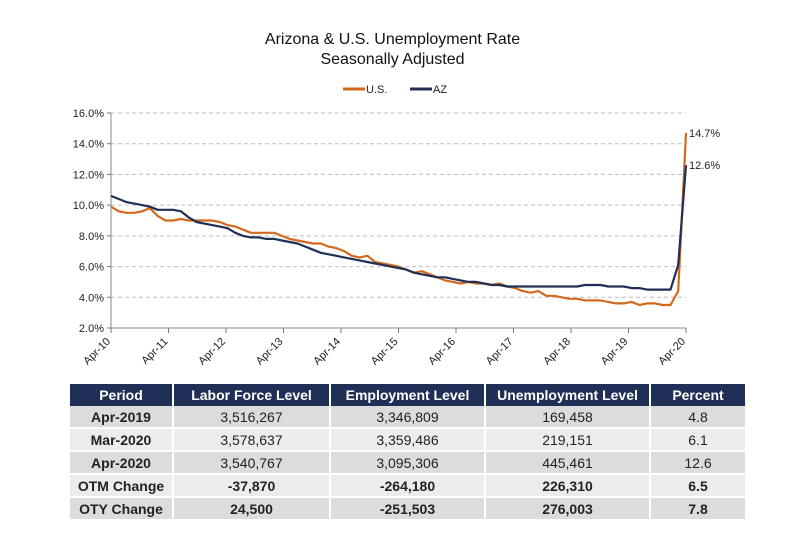  Describe the element at coordinates (704, 166) in the screenshot. I see `annotation-az-end: 12.6%` at that location.